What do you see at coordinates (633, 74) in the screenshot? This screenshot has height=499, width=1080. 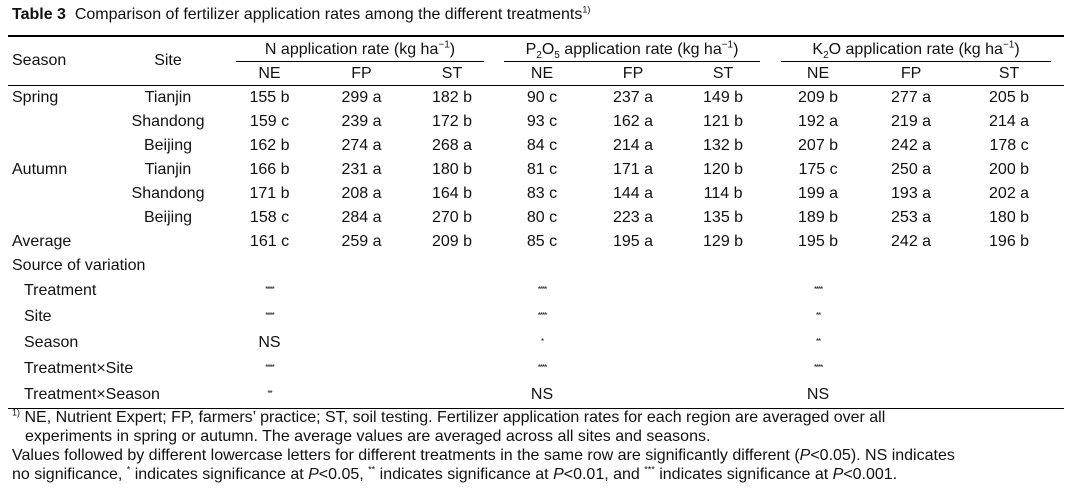 I see `subheader-p-fp: FP` at bounding box center [633, 74].